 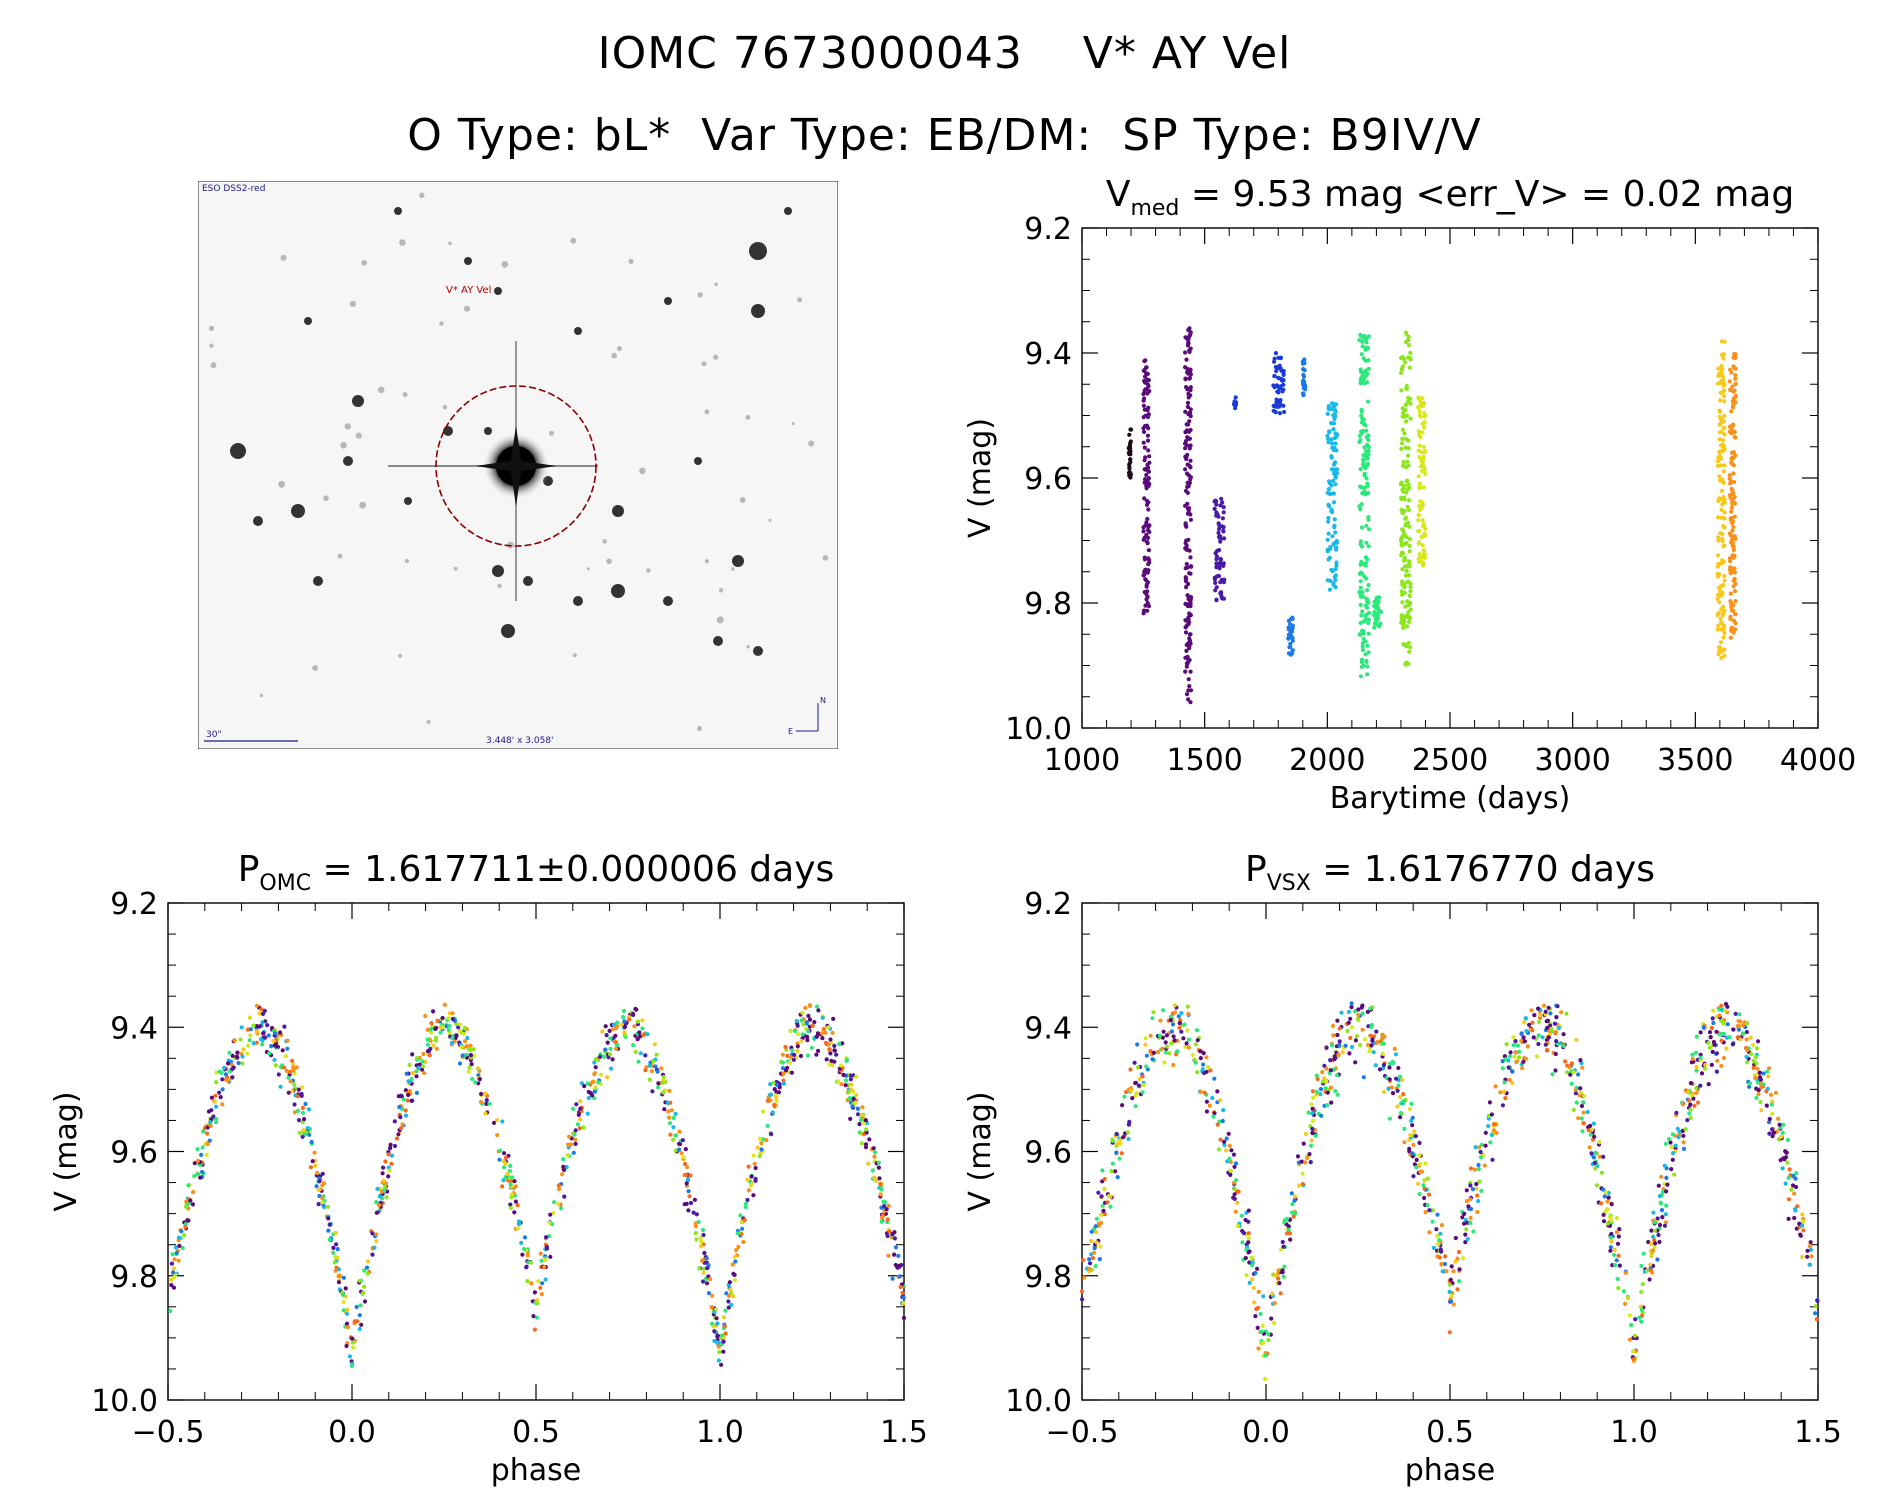 What do you see at coordinates (536, 1470) in the screenshot?
I see `x-axis-label: phase` at bounding box center [536, 1470].